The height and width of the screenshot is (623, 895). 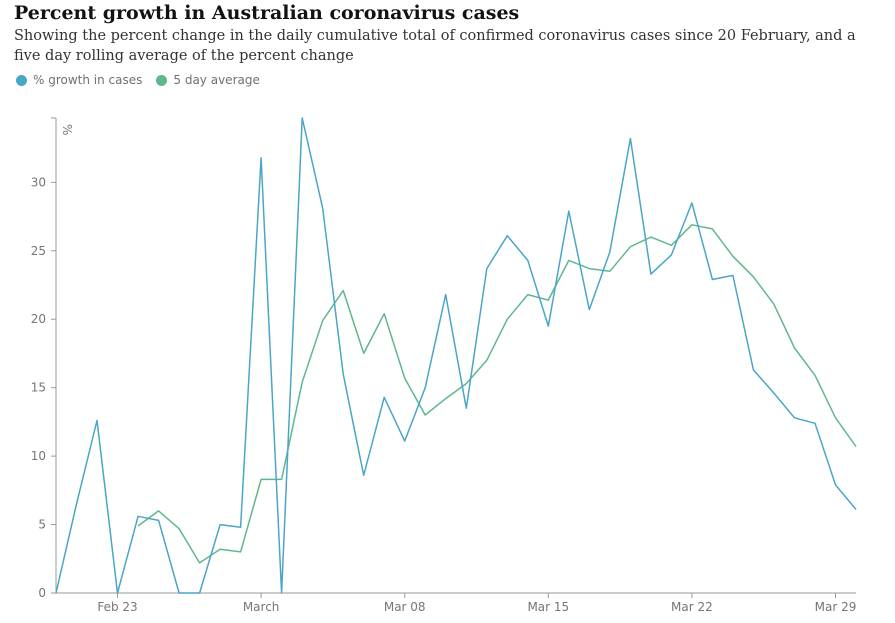 What do you see at coordinates (21, 80) in the screenshot?
I see `legend-swatch-growth` at bounding box center [21, 80].